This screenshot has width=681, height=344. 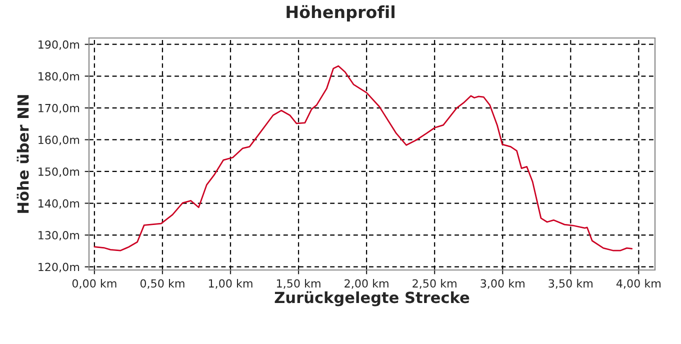 I want to click on y-tick-label: 160,0m, so click(x=59, y=141).